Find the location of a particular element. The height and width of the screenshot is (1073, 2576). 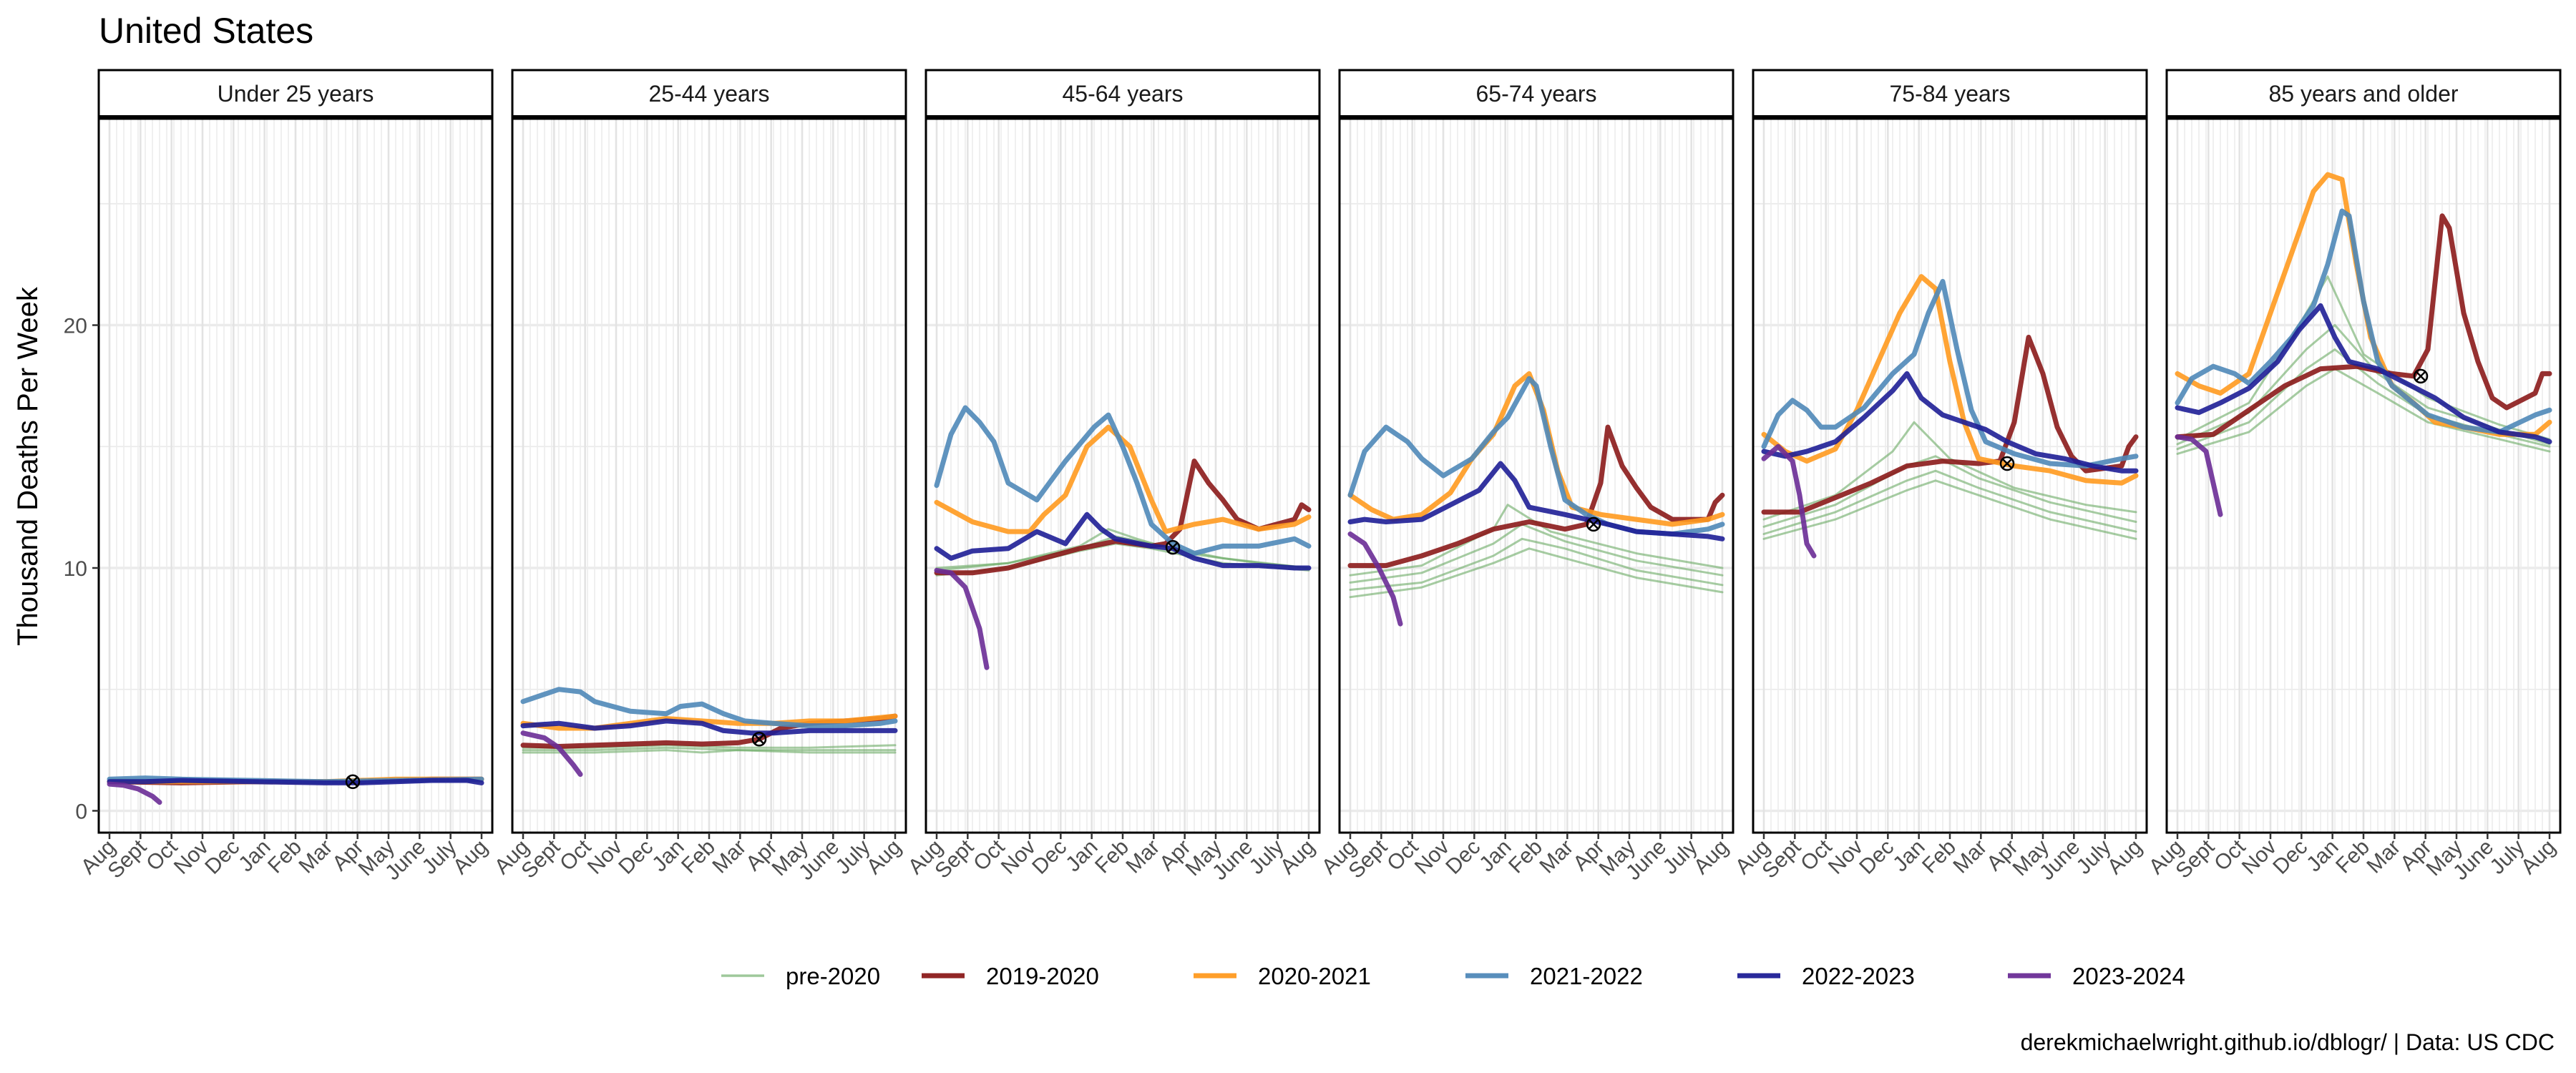

legend-label: 2021-2022 is located at coordinates (1586, 976).